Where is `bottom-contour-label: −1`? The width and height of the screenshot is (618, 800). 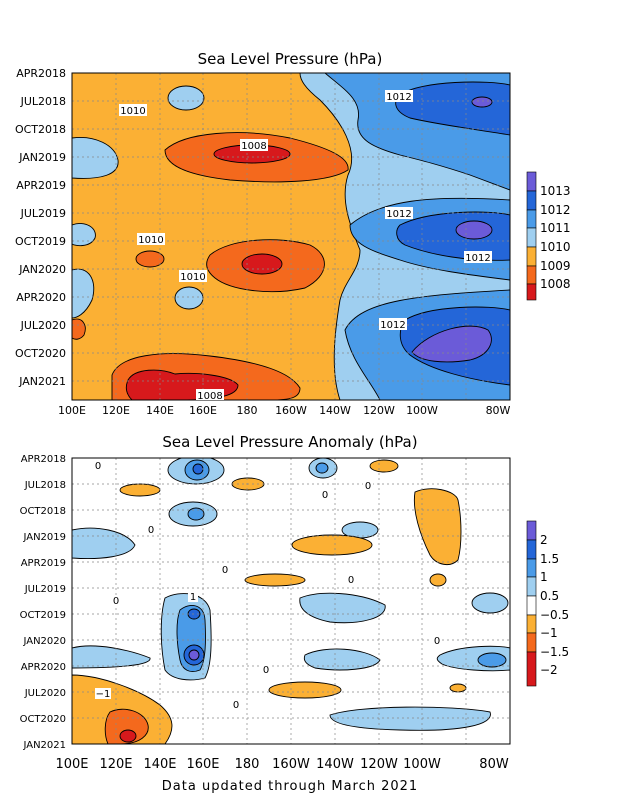 bottom-contour-label: −1 is located at coordinates (103, 694).